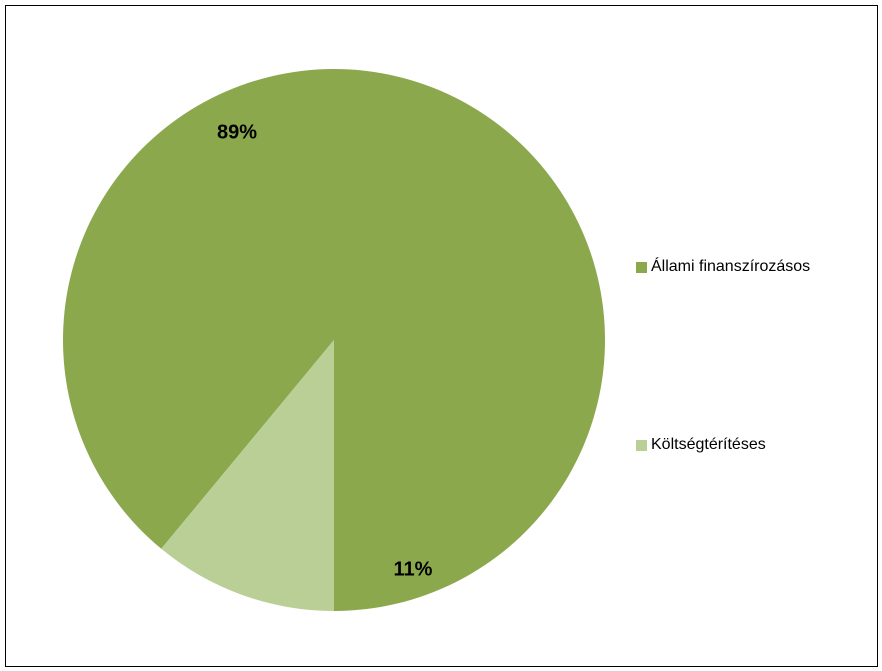 The width and height of the screenshot is (882, 671). I want to click on legend-item-koltsegteriteses: Költségtérítéses, so click(701, 445).